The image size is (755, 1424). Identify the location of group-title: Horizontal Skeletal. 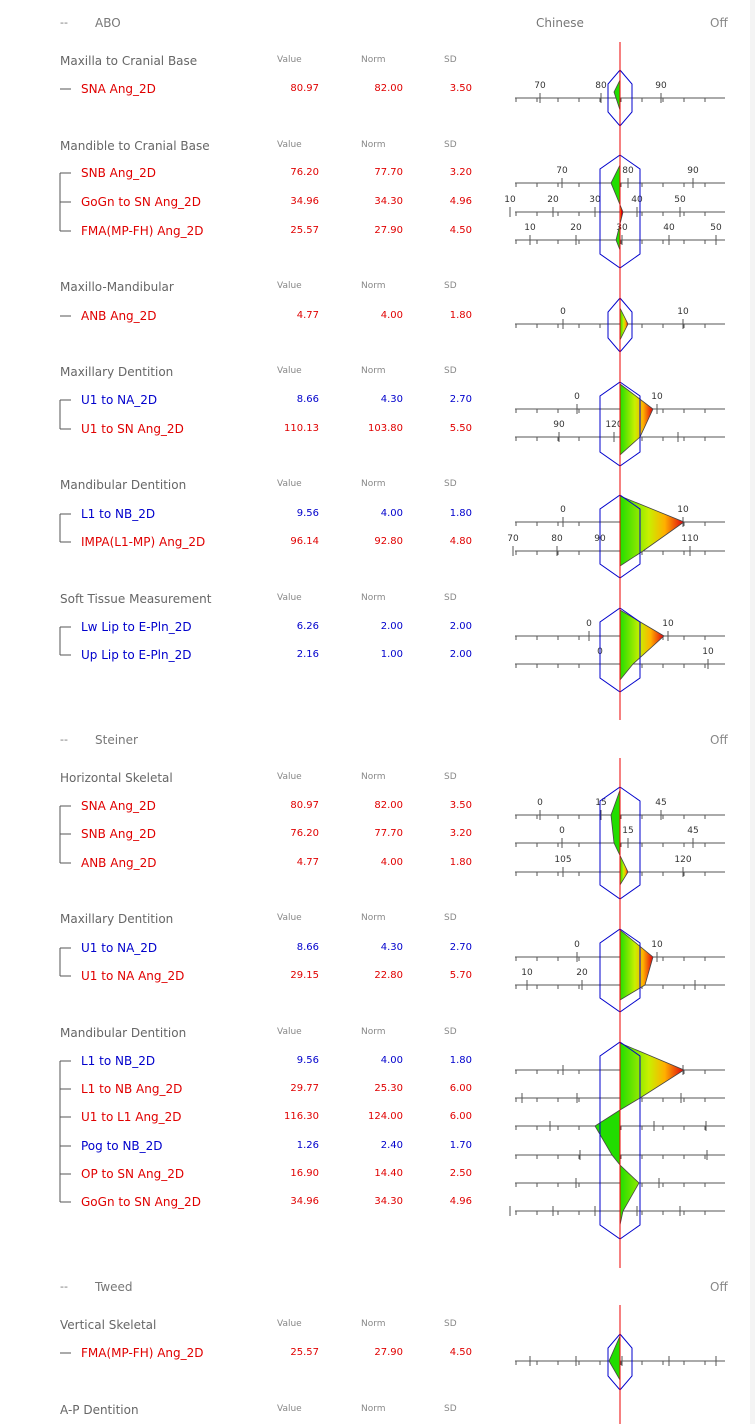
(116, 778).